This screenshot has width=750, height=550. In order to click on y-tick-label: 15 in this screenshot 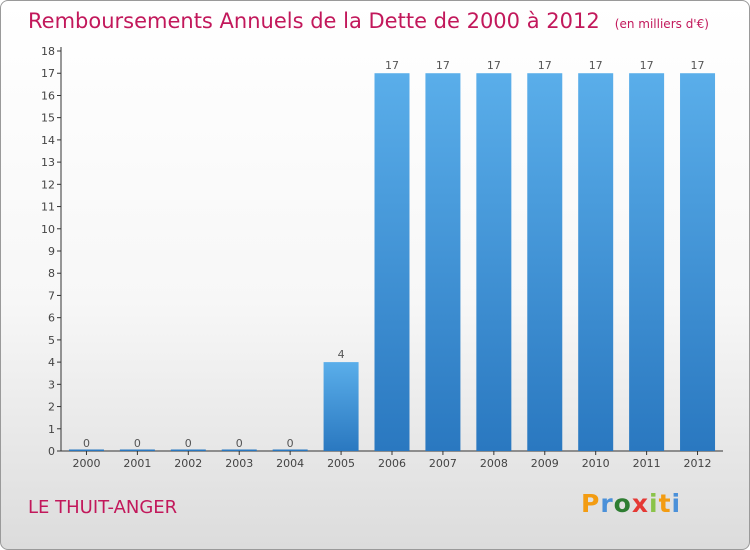, I will do `click(48, 118)`.